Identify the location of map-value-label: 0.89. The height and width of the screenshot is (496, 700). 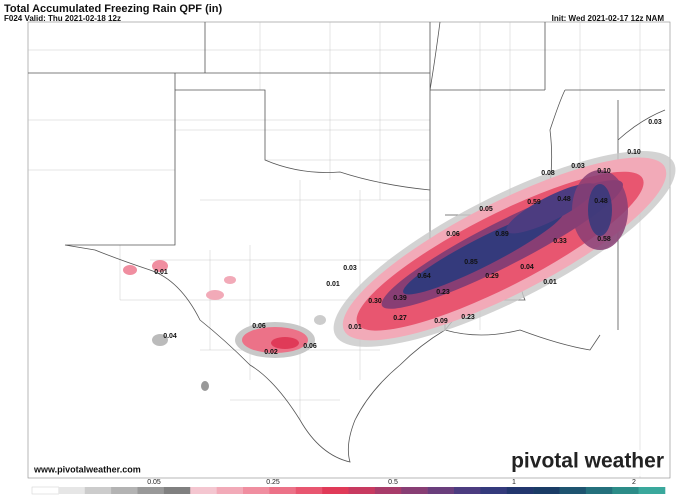
(502, 234).